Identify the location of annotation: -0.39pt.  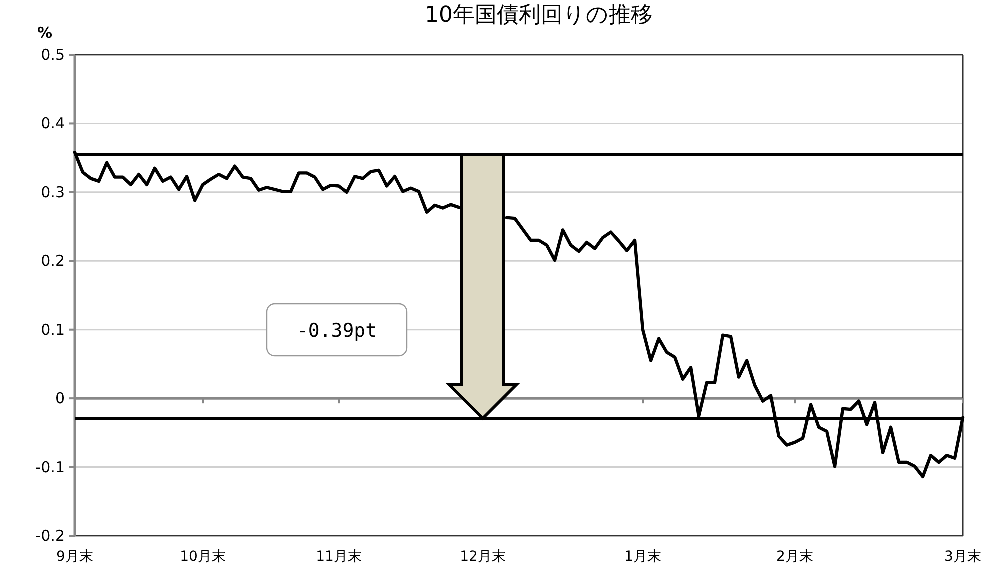
(337, 331).